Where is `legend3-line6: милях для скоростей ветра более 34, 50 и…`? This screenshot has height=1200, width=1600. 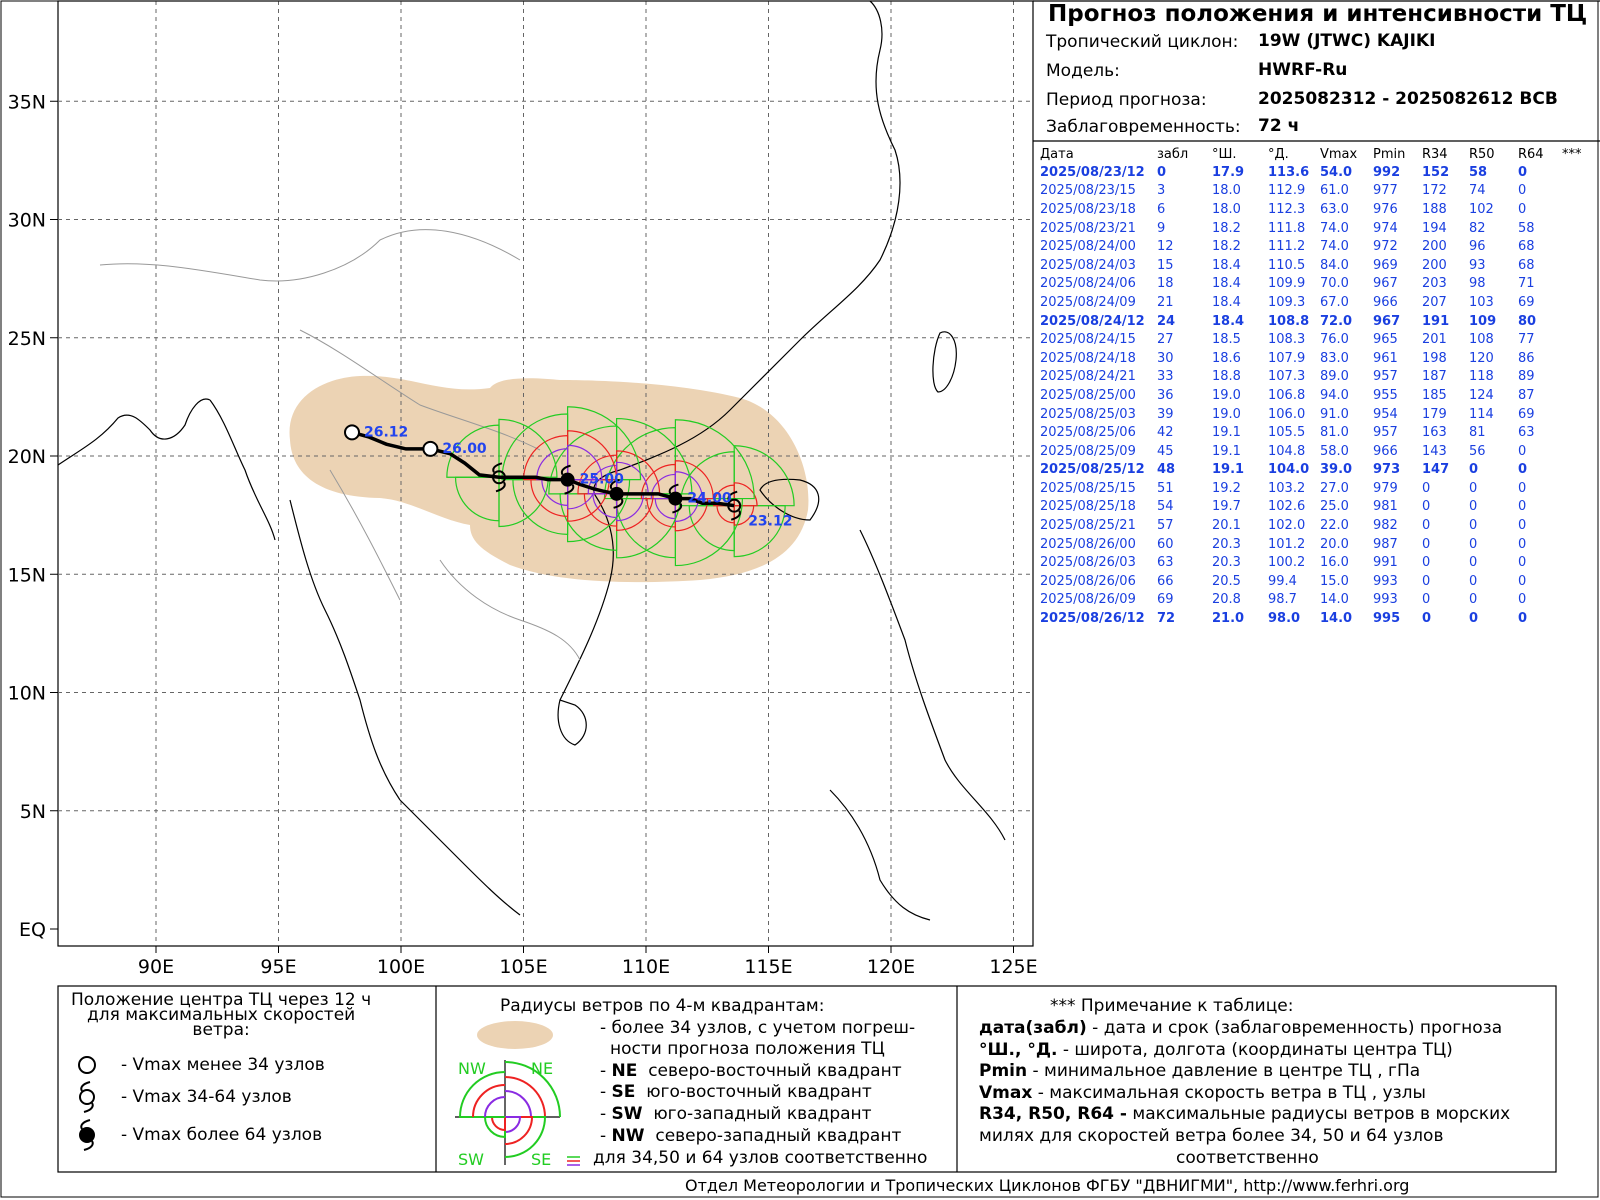 legend3-line6: милях для скоростей ветра более 34, 50 и… is located at coordinates (1211, 1136).